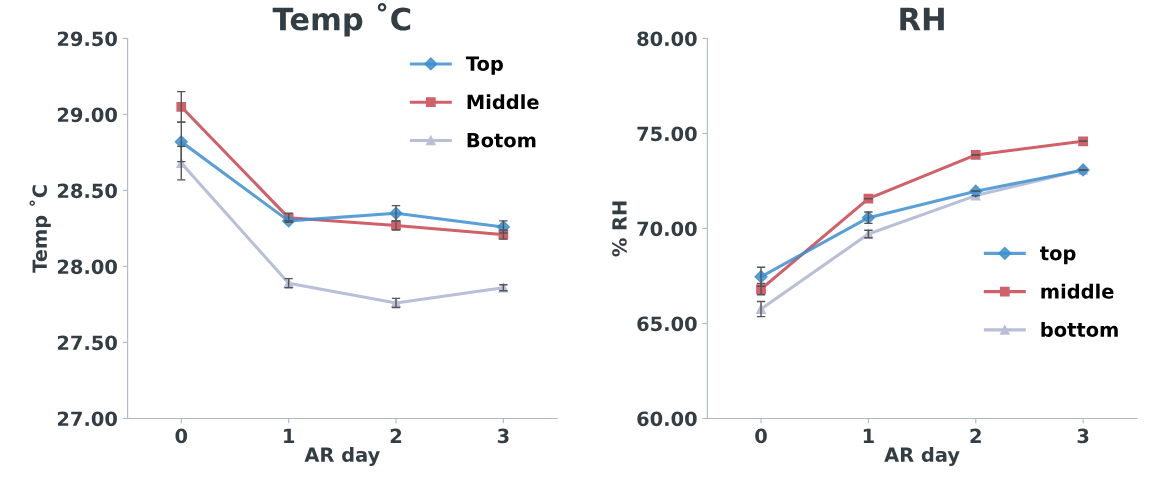 This screenshot has width=1160, height=481. I want to click on y-tick-label: 60.00, so click(667, 419).